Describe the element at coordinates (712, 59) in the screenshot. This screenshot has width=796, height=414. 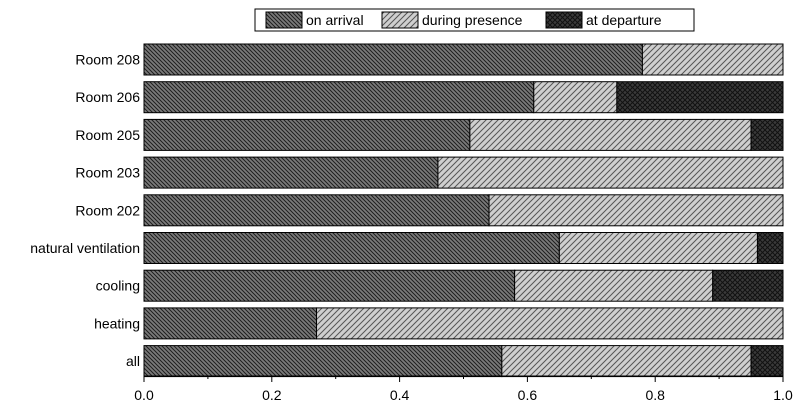
I see `bar-room-208-during-presence` at that location.